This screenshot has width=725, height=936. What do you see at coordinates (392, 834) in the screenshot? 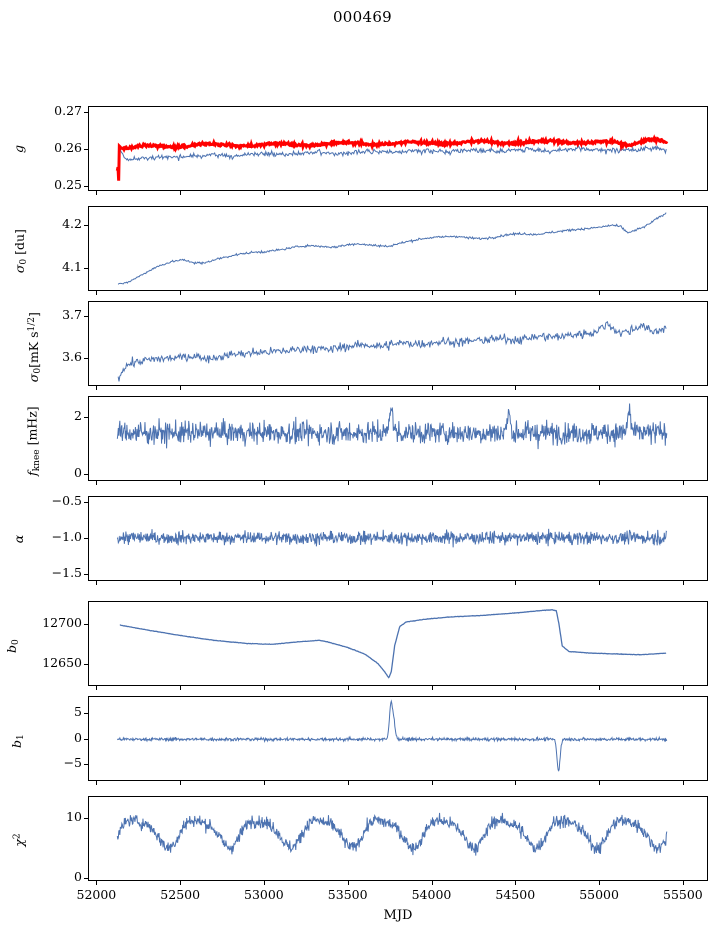
I see `series-chi2` at bounding box center [392, 834].